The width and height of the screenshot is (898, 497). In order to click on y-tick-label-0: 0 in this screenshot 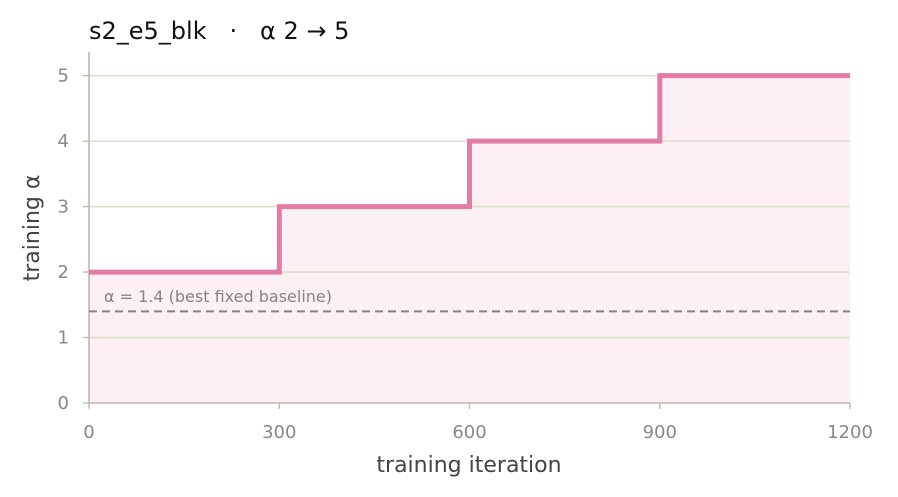, I will do `click(63, 403)`.